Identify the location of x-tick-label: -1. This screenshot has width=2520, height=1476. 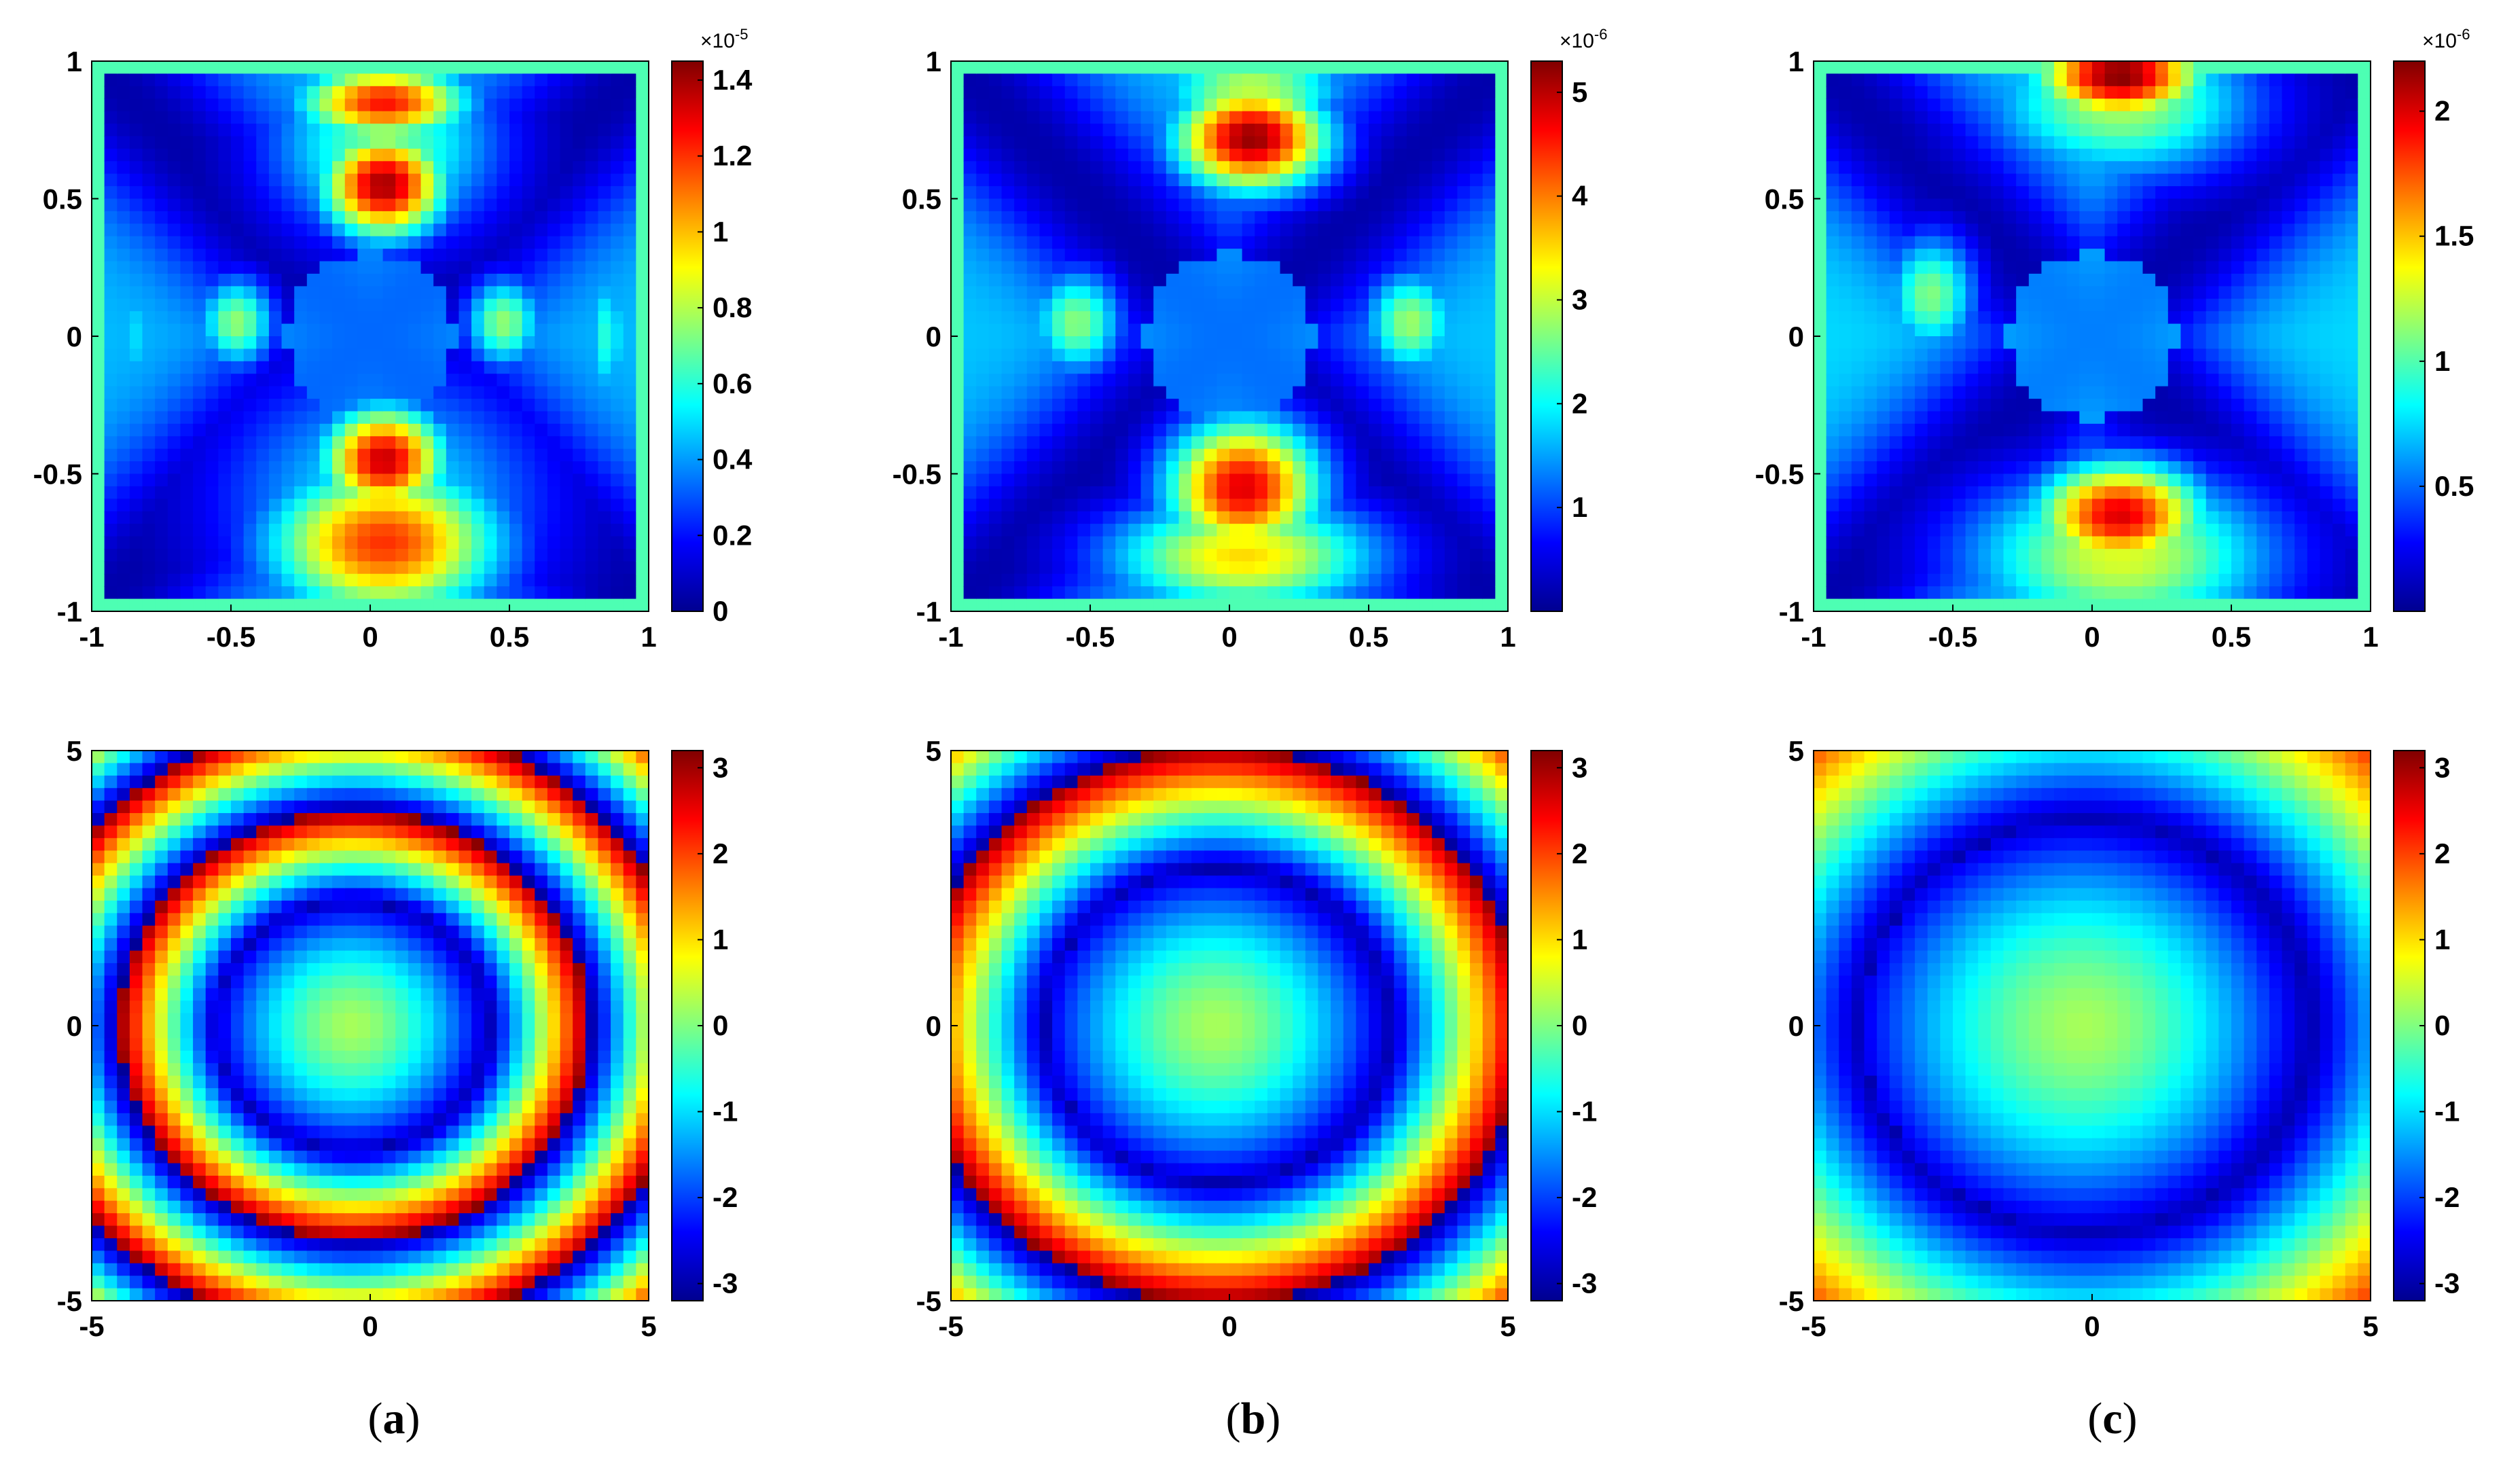
(951, 637).